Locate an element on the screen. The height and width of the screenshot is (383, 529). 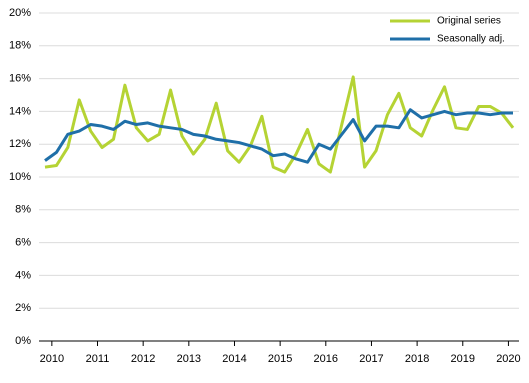
y-tick-label: 0% is located at coordinates (23, 341).